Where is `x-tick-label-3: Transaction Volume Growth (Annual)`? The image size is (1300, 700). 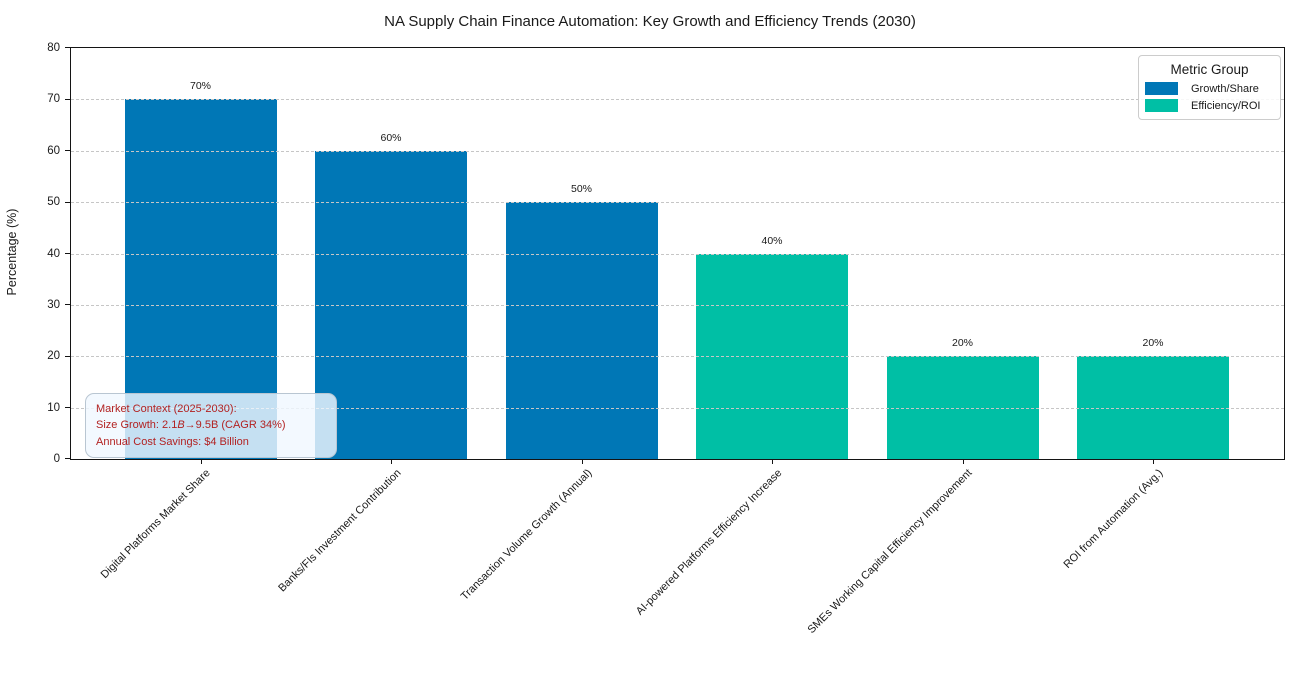 x-tick-label-3: Transaction Volume Growth (Annual) is located at coordinates (526, 535).